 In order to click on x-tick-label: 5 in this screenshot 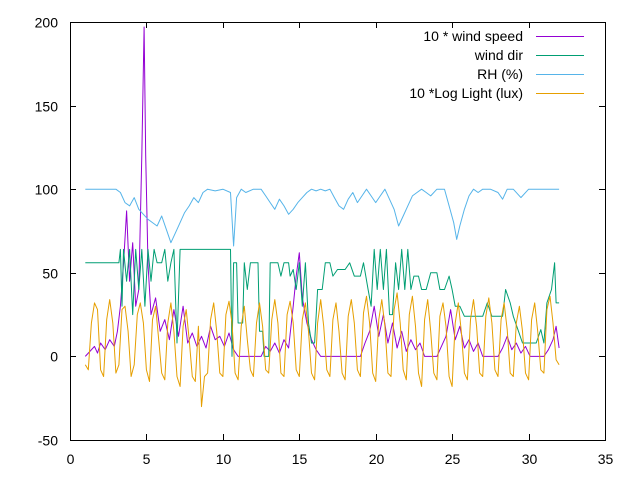, I will do `click(147, 459)`.